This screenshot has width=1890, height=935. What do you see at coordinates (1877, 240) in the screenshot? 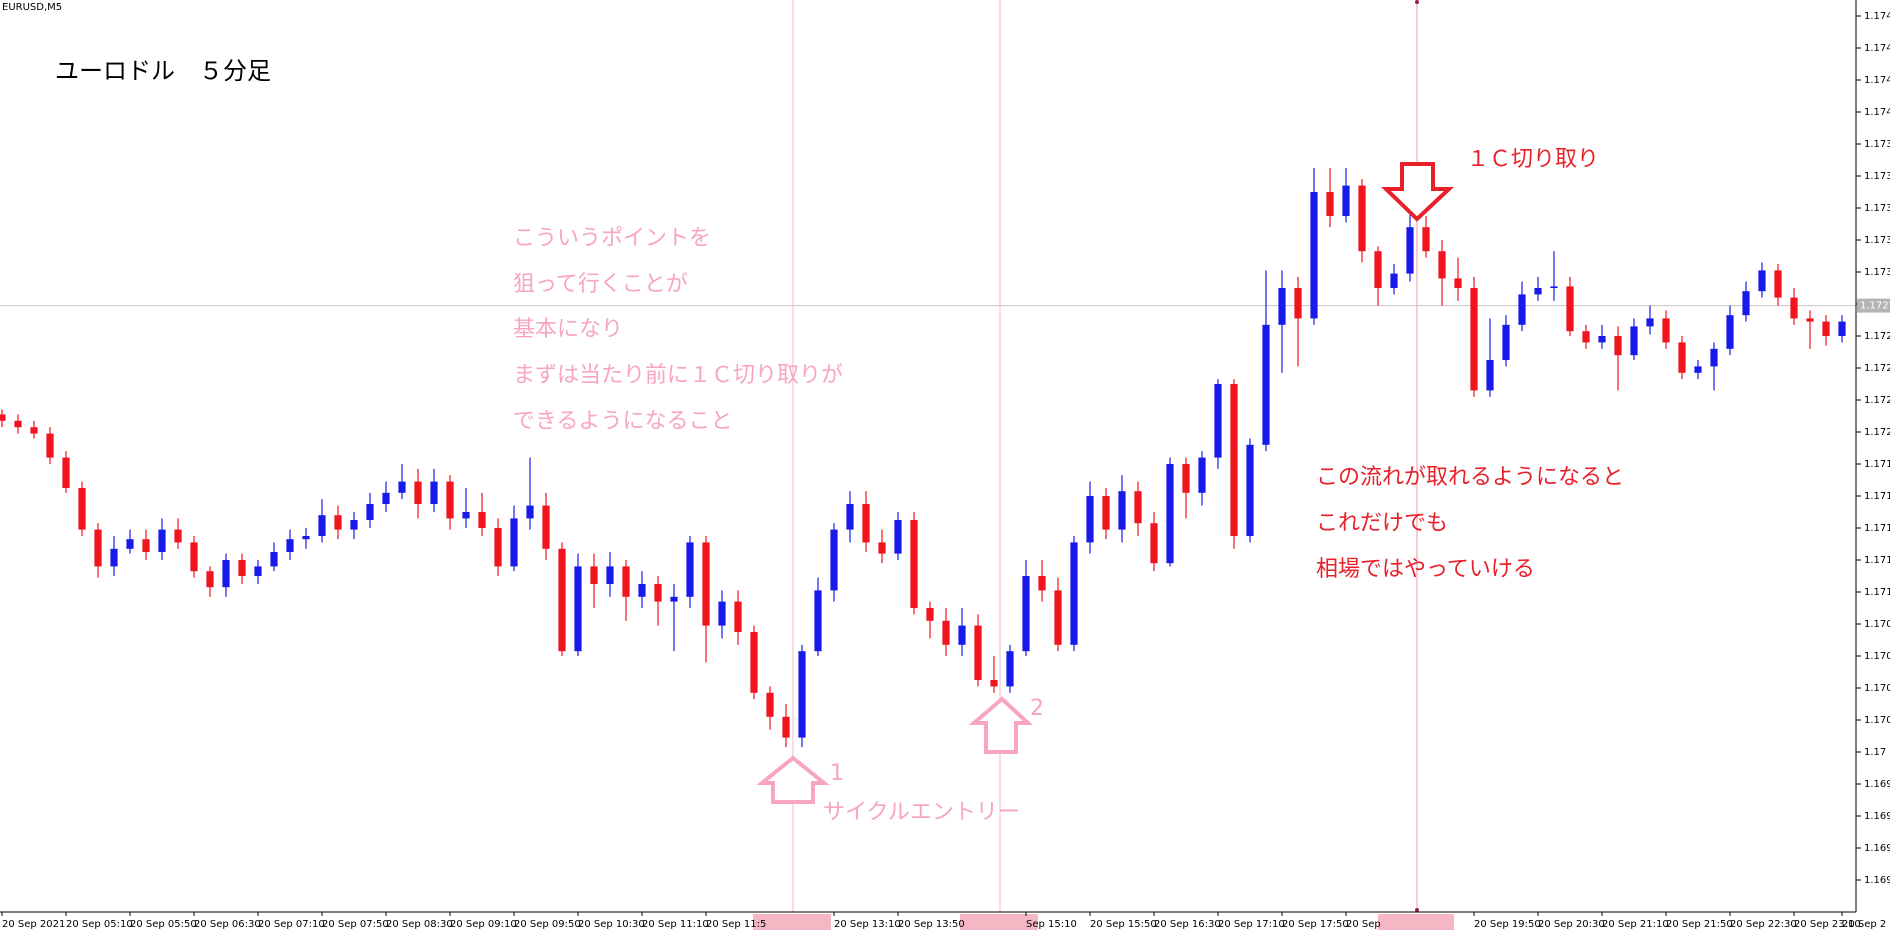
I see `y-tick-label: 1.1732` at bounding box center [1877, 240].